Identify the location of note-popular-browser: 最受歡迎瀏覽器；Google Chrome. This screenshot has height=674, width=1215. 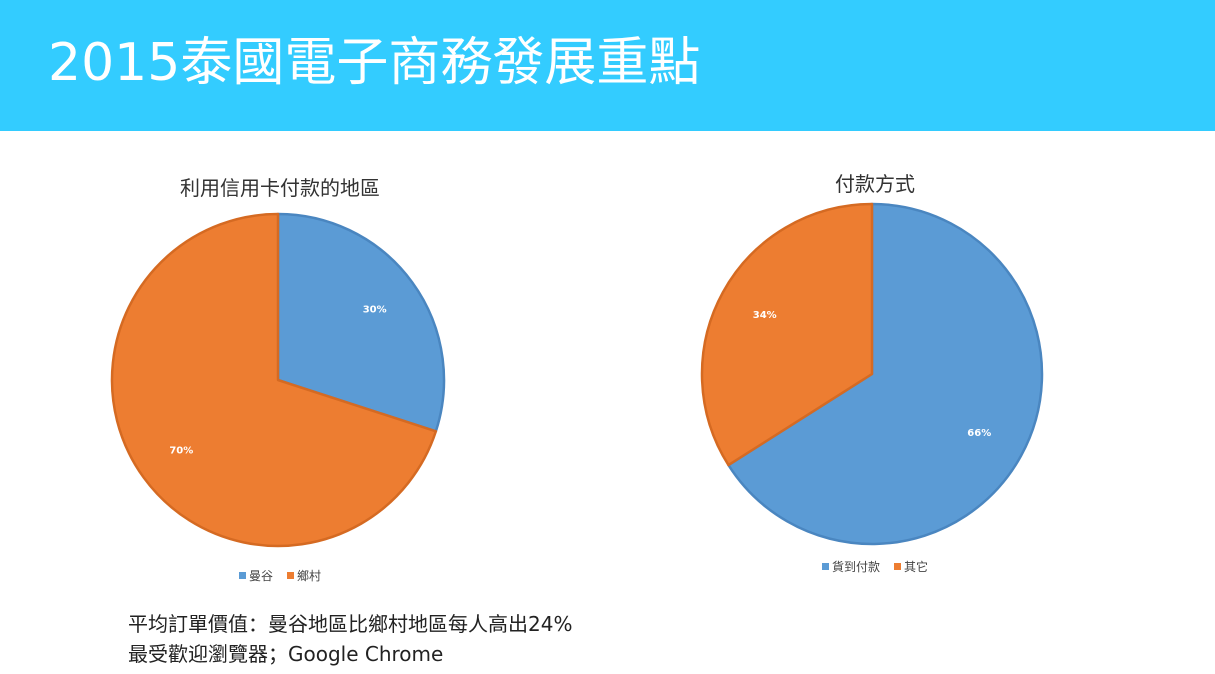
(286, 654).